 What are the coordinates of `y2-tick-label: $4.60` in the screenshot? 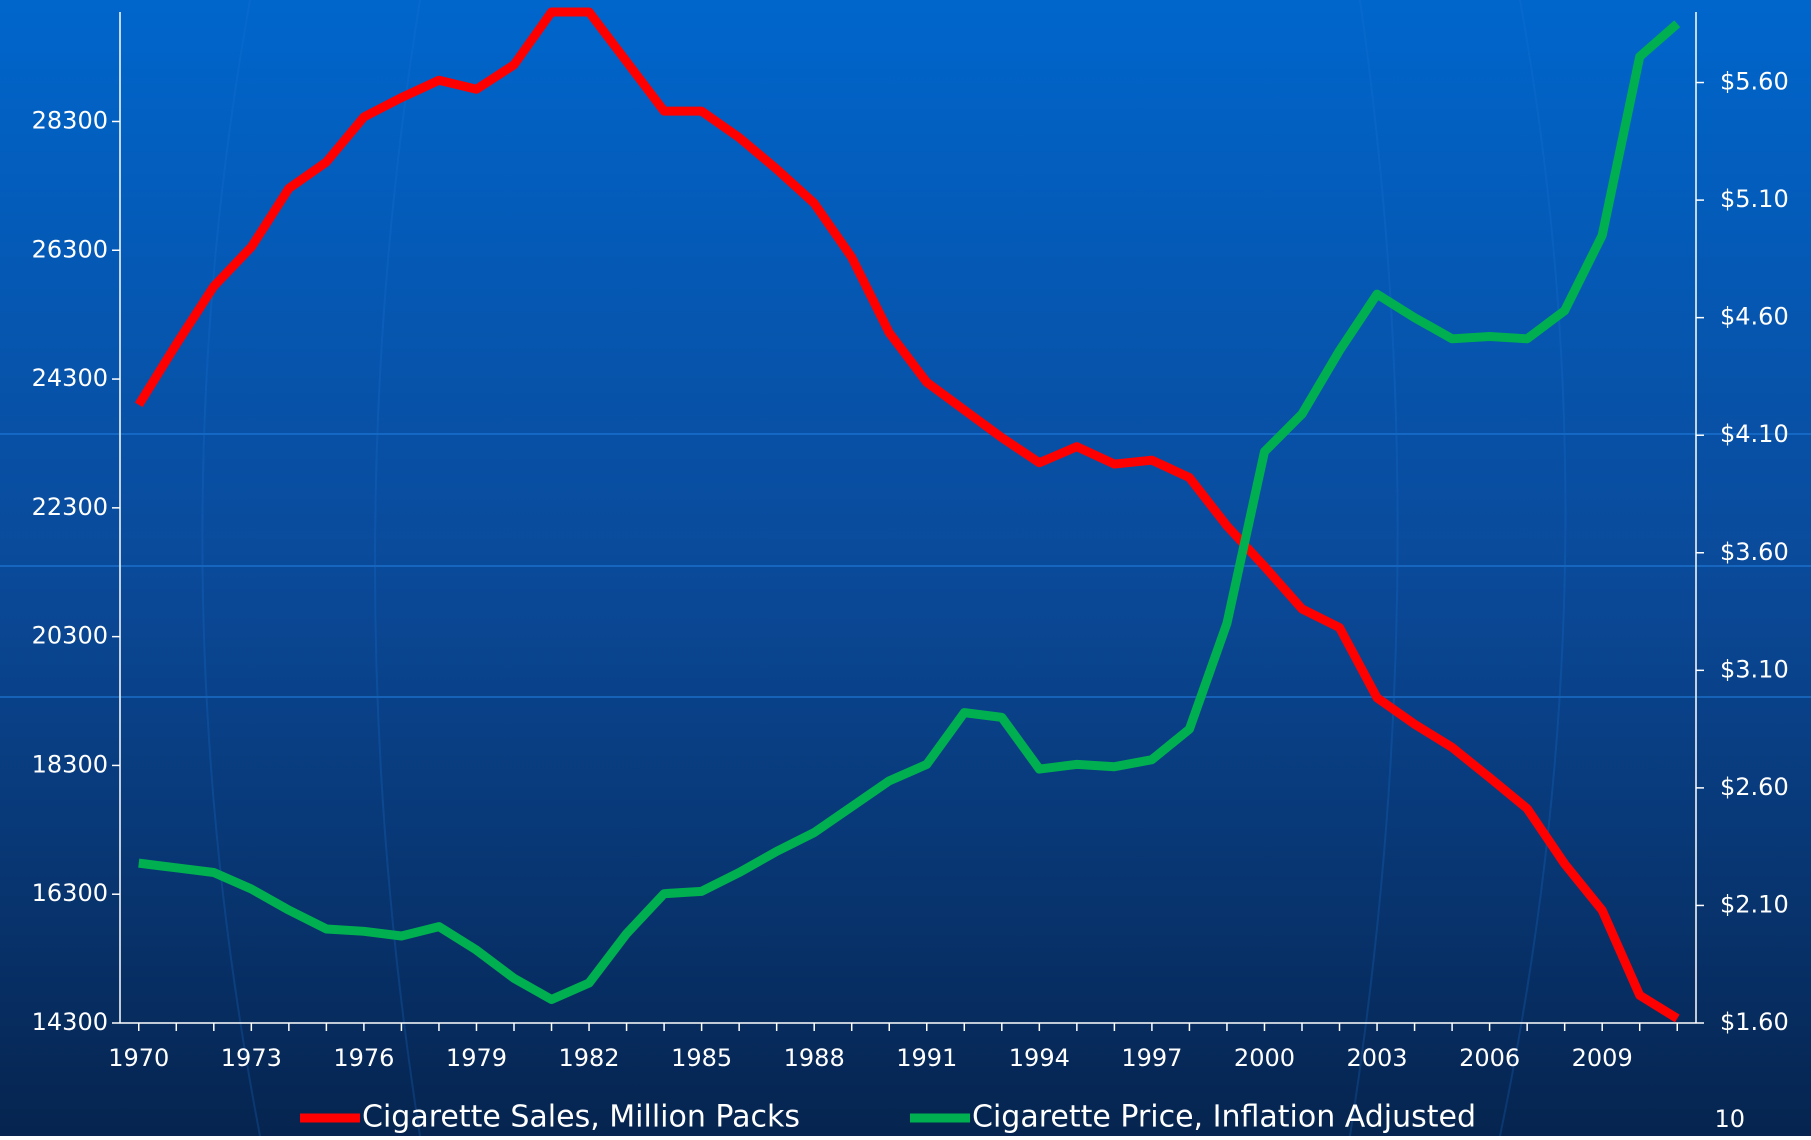 It's located at (1754, 317).